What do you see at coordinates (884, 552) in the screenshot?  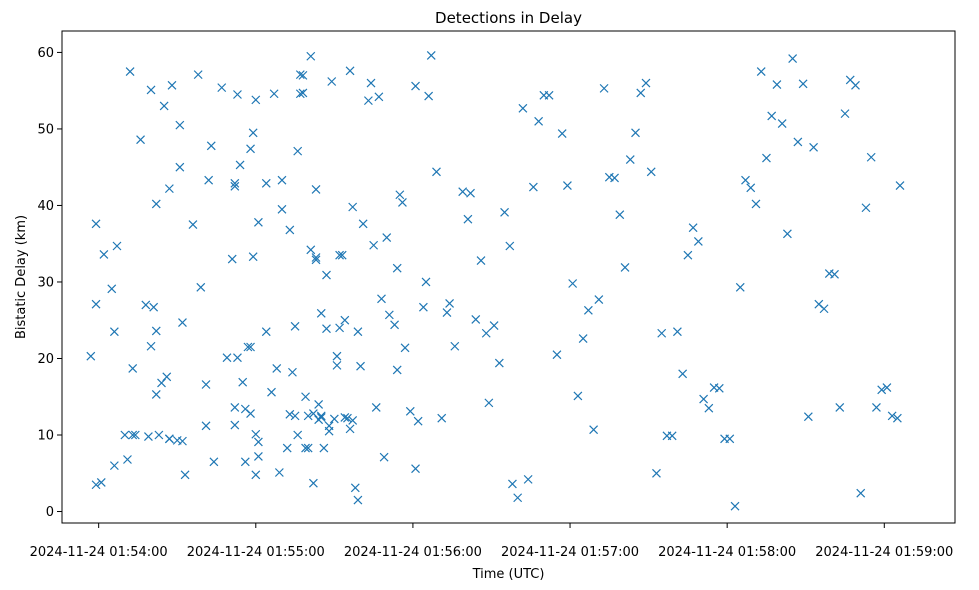 I see `x-tick-label: 2024-11-24 01:59:00` at bounding box center [884, 552].